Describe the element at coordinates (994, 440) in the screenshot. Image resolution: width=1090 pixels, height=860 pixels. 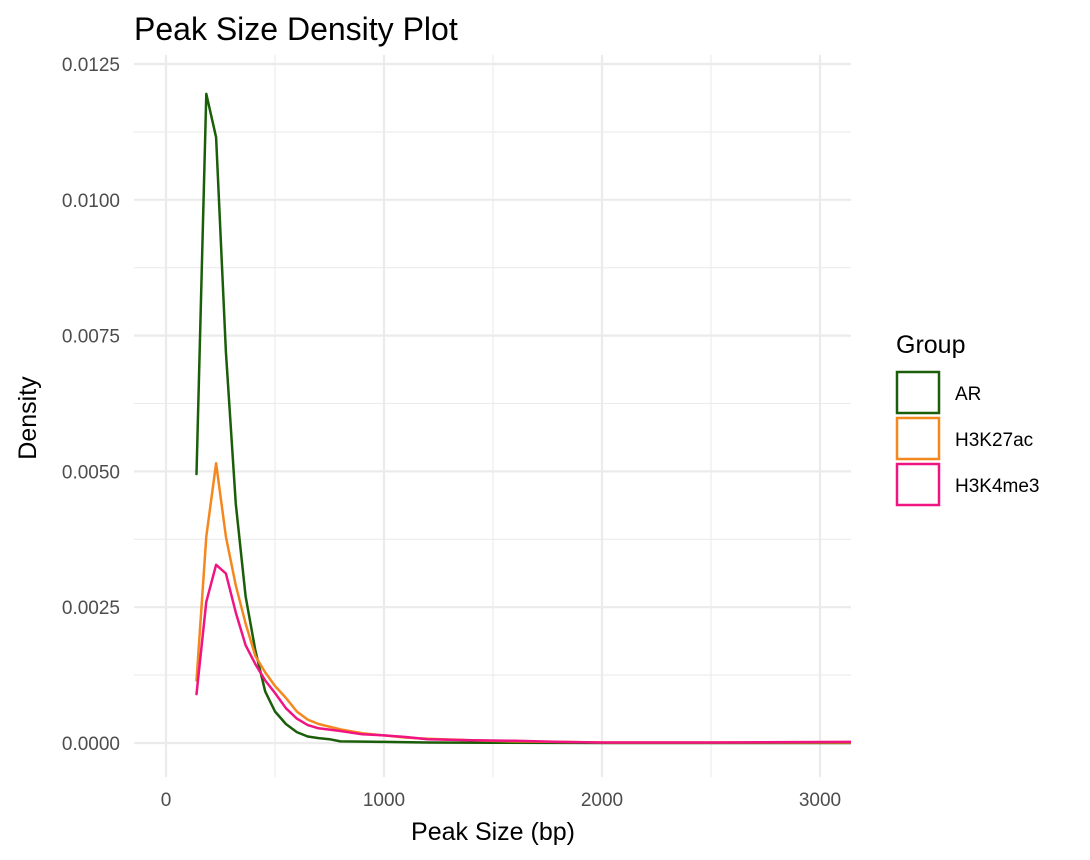
I see `legend-label-h3k27ac: H3K27ac` at that location.